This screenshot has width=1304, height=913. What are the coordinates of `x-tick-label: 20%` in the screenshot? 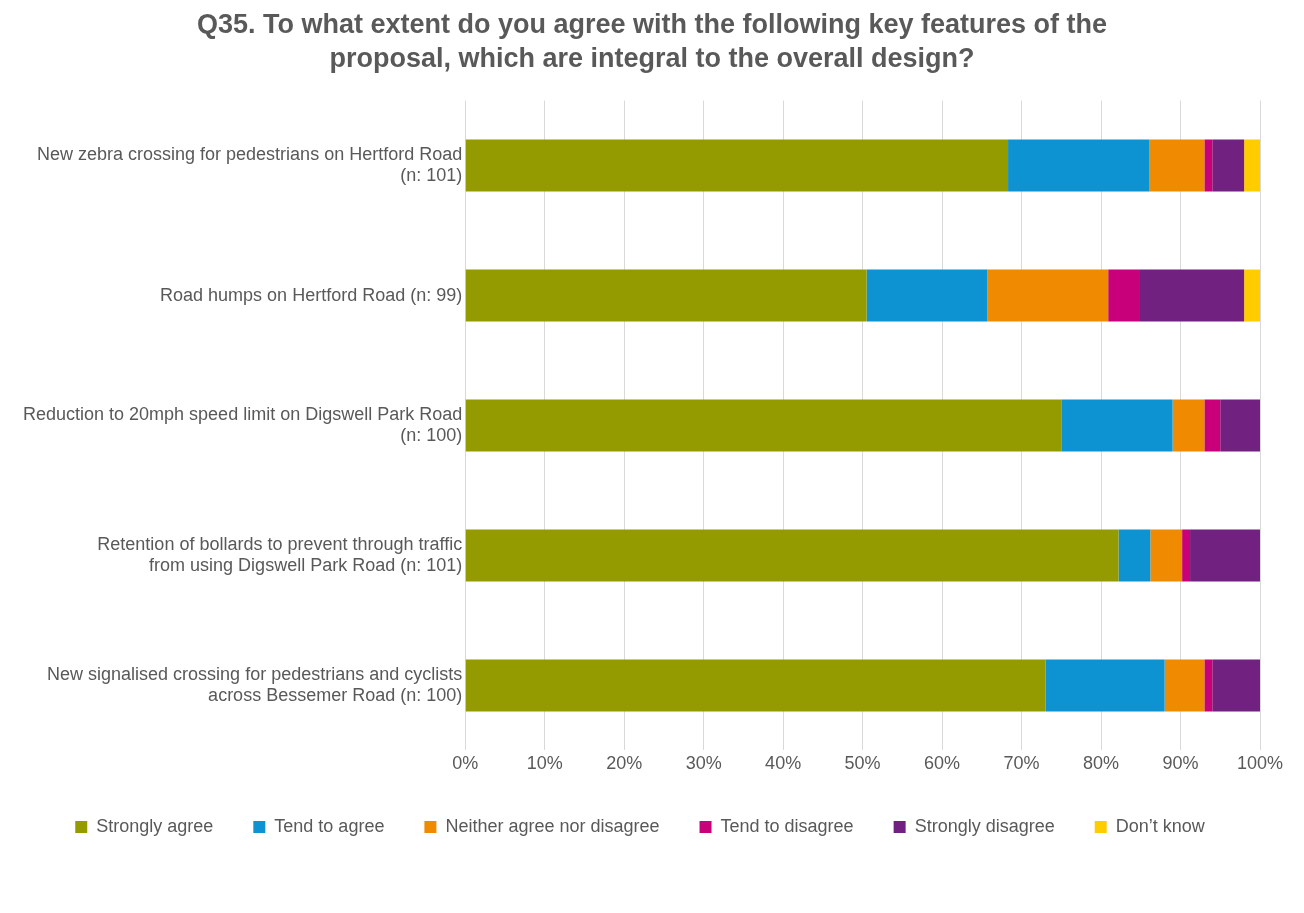 It's located at (624, 762).